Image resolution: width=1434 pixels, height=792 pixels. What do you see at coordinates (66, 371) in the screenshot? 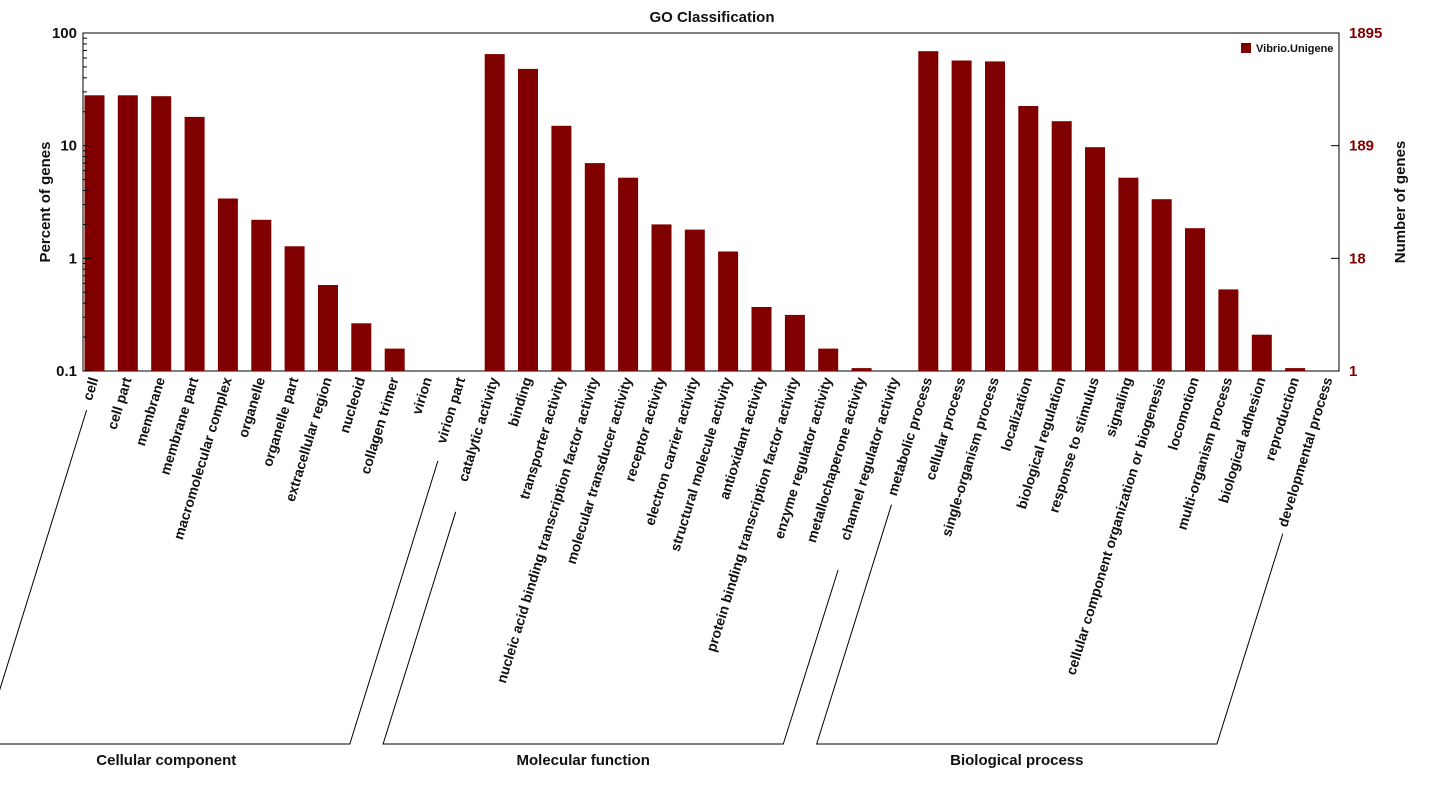
I see `left-tick-label: 0.1` at bounding box center [66, 371].